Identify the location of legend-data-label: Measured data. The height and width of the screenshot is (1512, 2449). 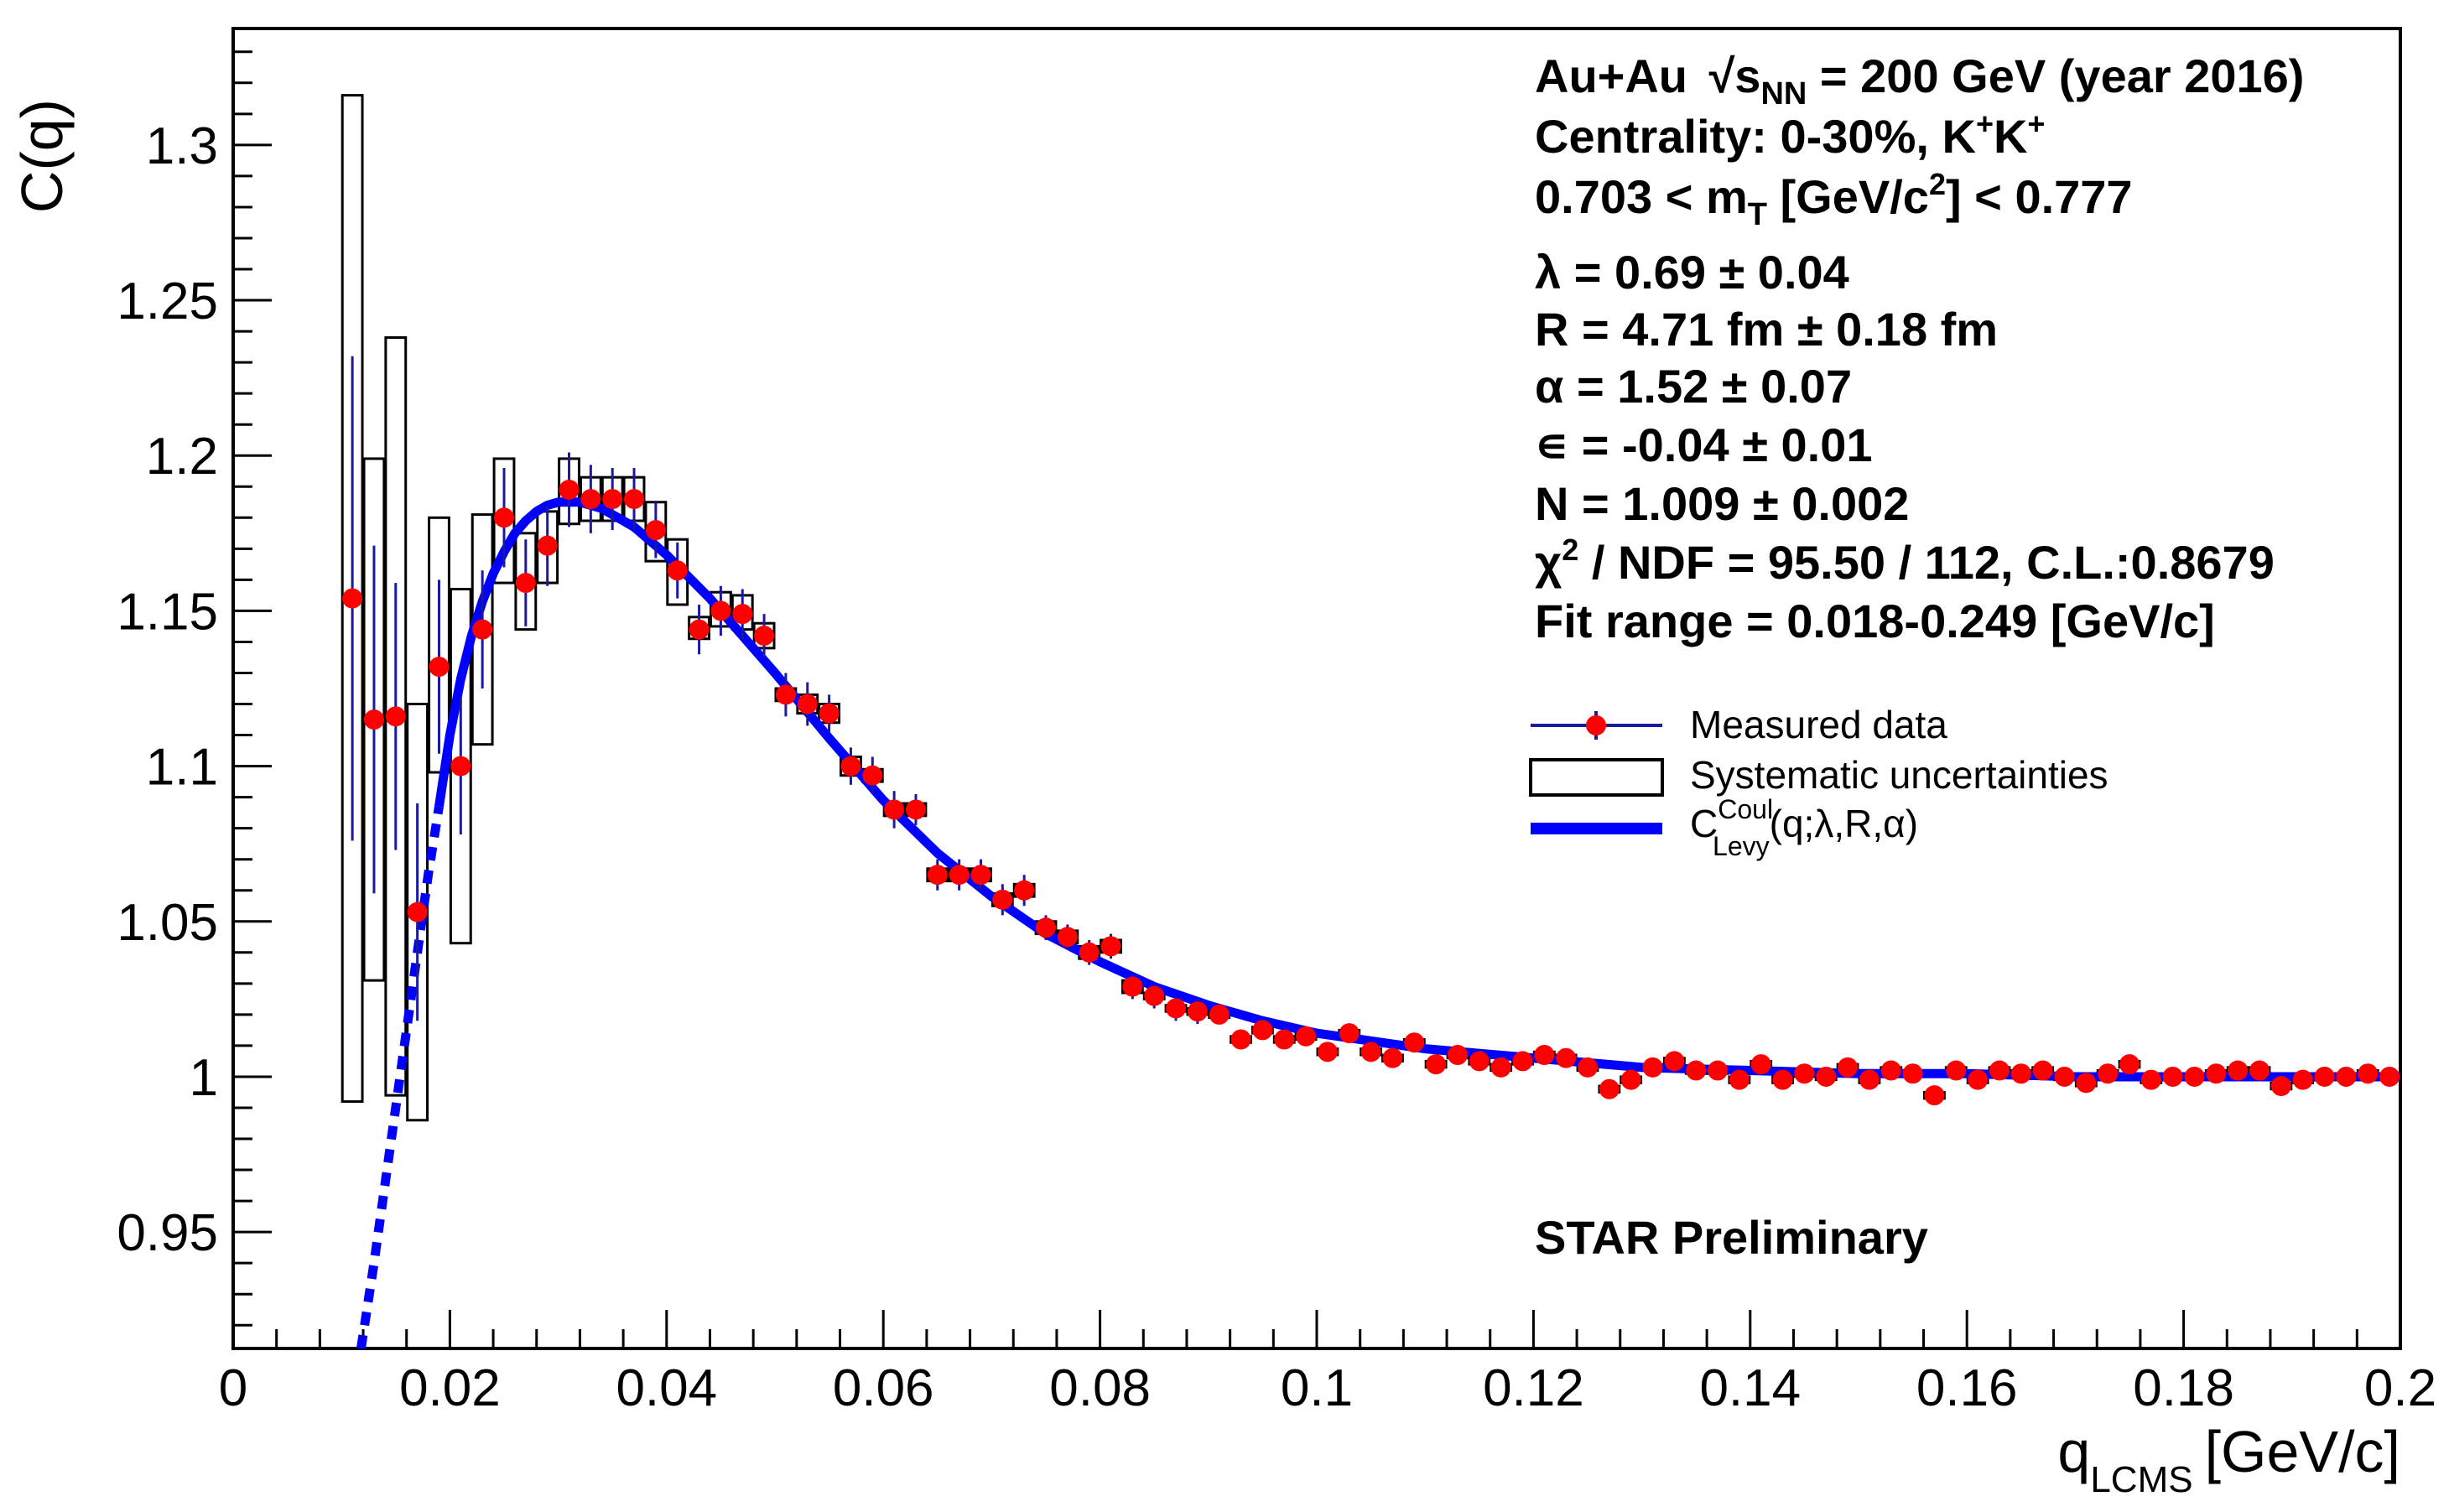
(1819, 724).